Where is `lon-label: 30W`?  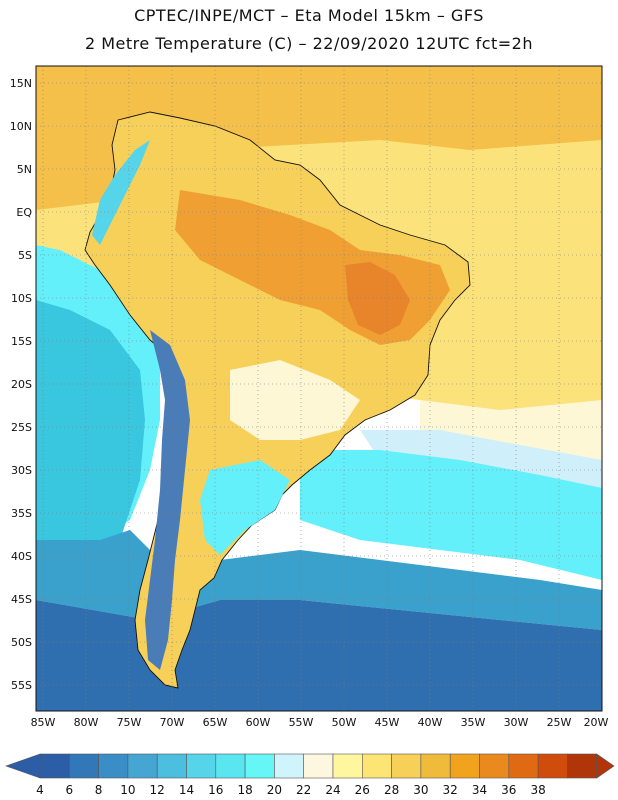 lon-label: 30W is located at coordinates (516, 722).